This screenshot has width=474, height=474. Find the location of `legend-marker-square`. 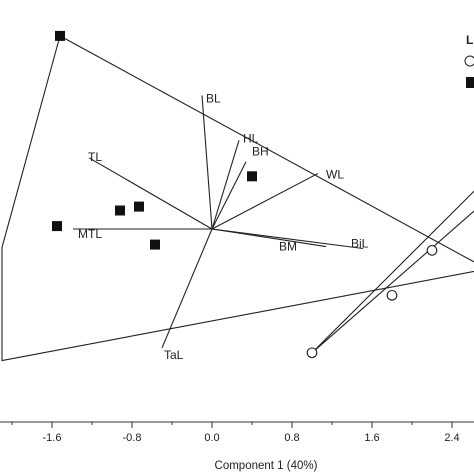

legend-marker-square is located at coordinates (470, 82).